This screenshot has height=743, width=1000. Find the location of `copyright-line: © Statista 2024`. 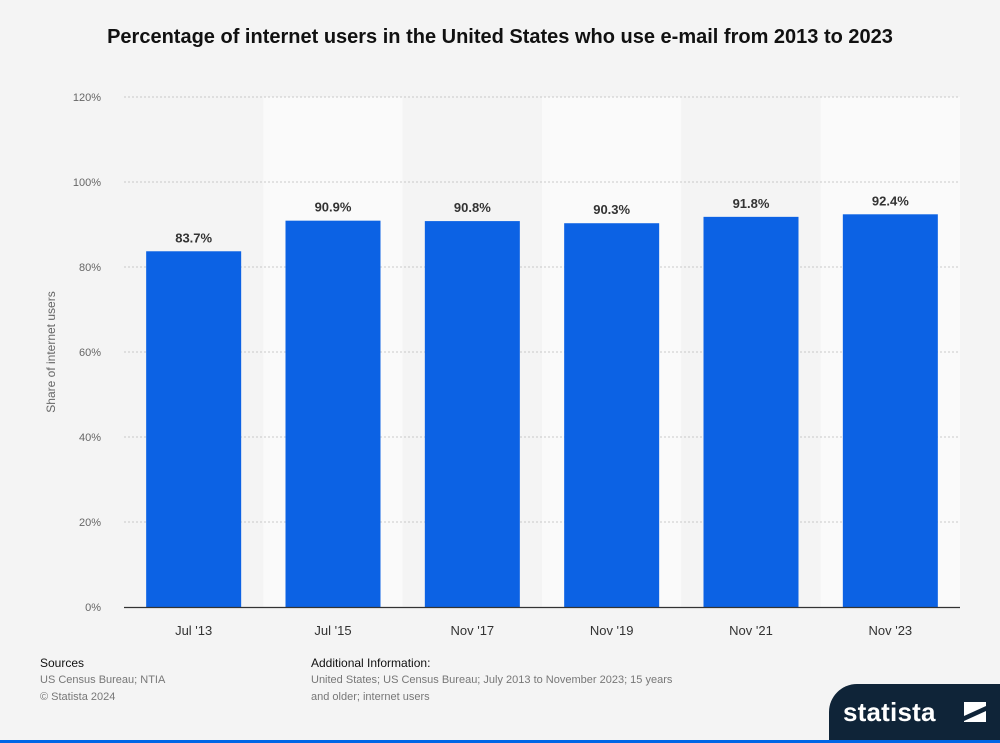

copyright-line: © Statista 2024 is located at coordinates (78, 697).